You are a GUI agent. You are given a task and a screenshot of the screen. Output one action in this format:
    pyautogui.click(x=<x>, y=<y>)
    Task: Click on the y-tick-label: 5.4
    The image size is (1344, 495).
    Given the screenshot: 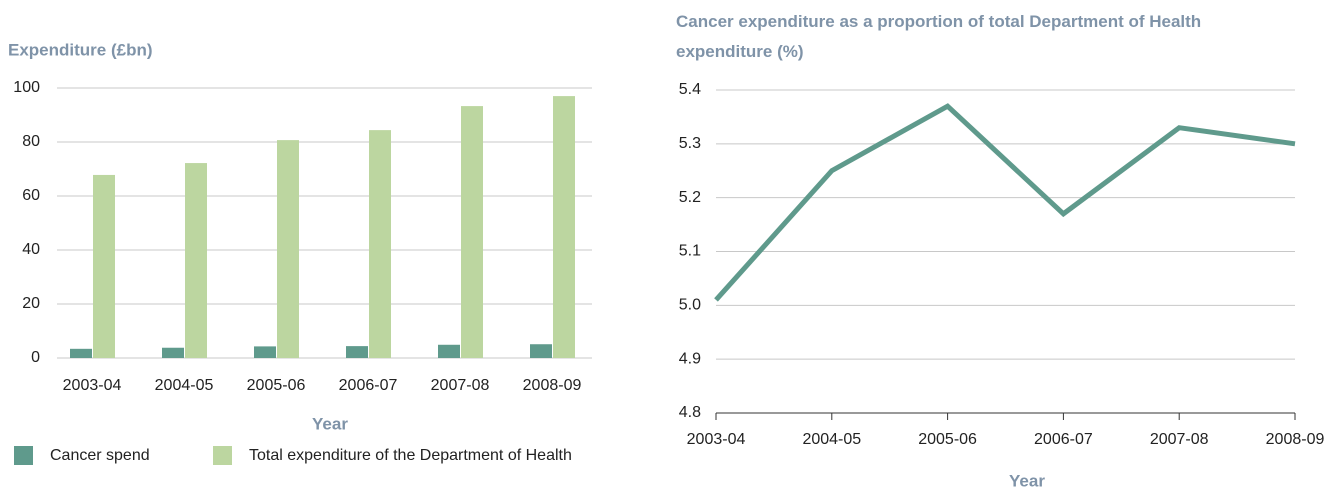 What is the action you would take?
    pyautogui.click(x=690, y=89)
    